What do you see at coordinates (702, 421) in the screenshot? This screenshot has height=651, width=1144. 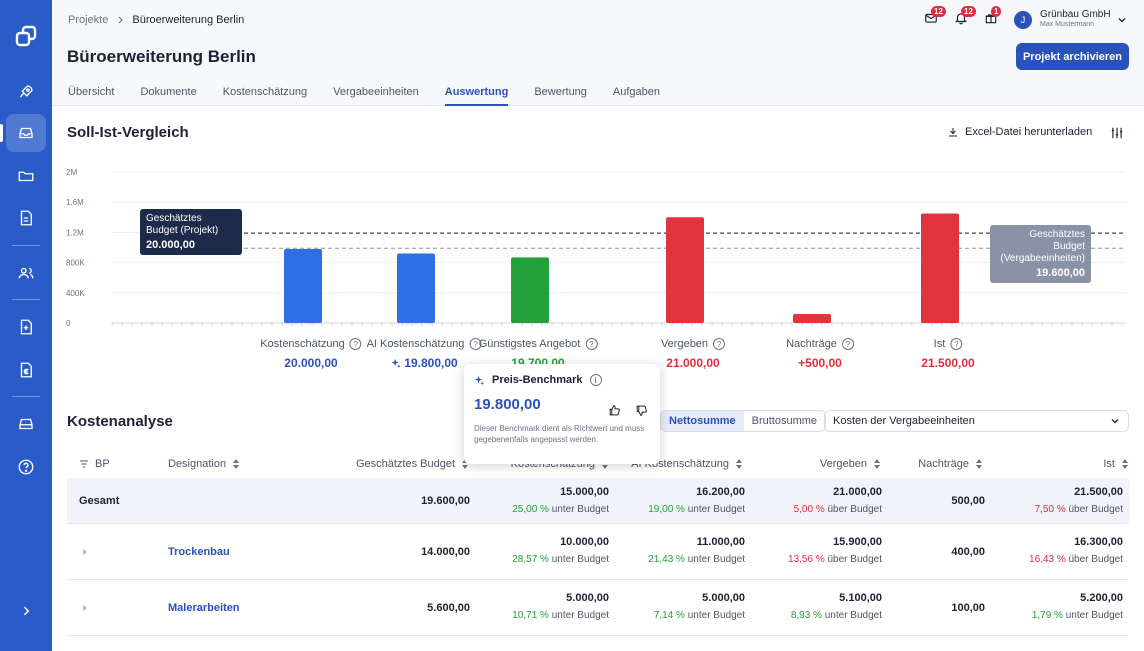 I see `toggle-net-button: Nettosumme` at bounding box center [702, 421].